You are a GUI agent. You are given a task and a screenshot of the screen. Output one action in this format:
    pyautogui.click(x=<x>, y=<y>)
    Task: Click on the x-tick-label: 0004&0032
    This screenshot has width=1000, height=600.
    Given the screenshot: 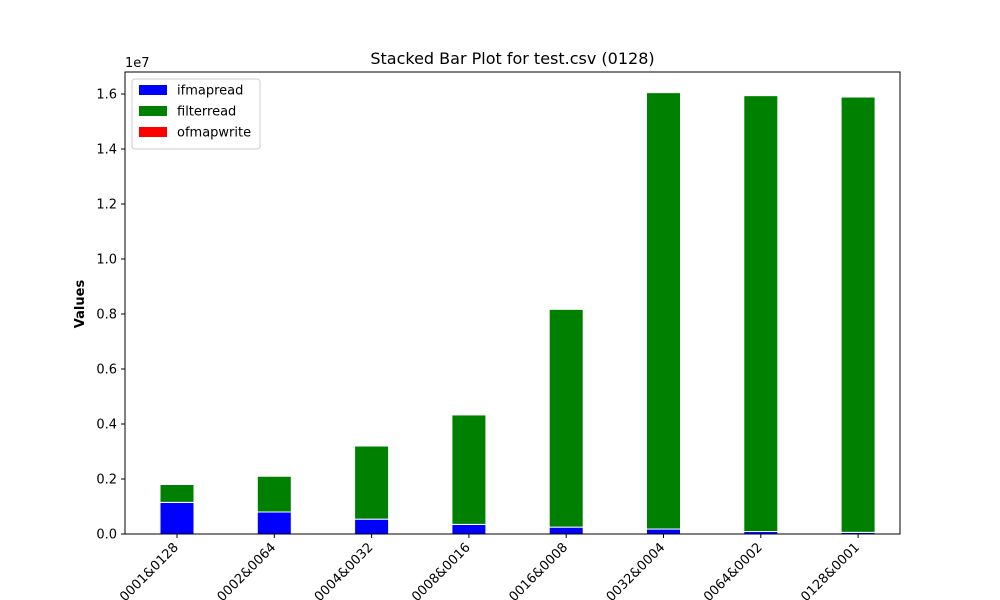 What is the action you would take?
    pyautogui.click(x=344, y=570)
    